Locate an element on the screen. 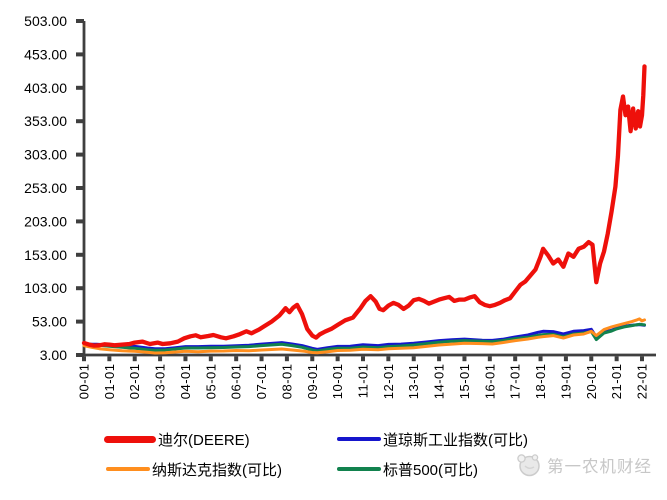 The height and width of the screenshot is (500, 667). y-tick-label: 253.00 is located at coordinates (45, 188).